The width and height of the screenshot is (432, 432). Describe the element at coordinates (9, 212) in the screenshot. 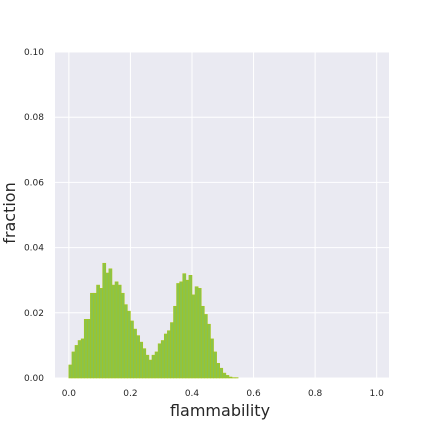

I see `y-axis-label: fraction` at that location.